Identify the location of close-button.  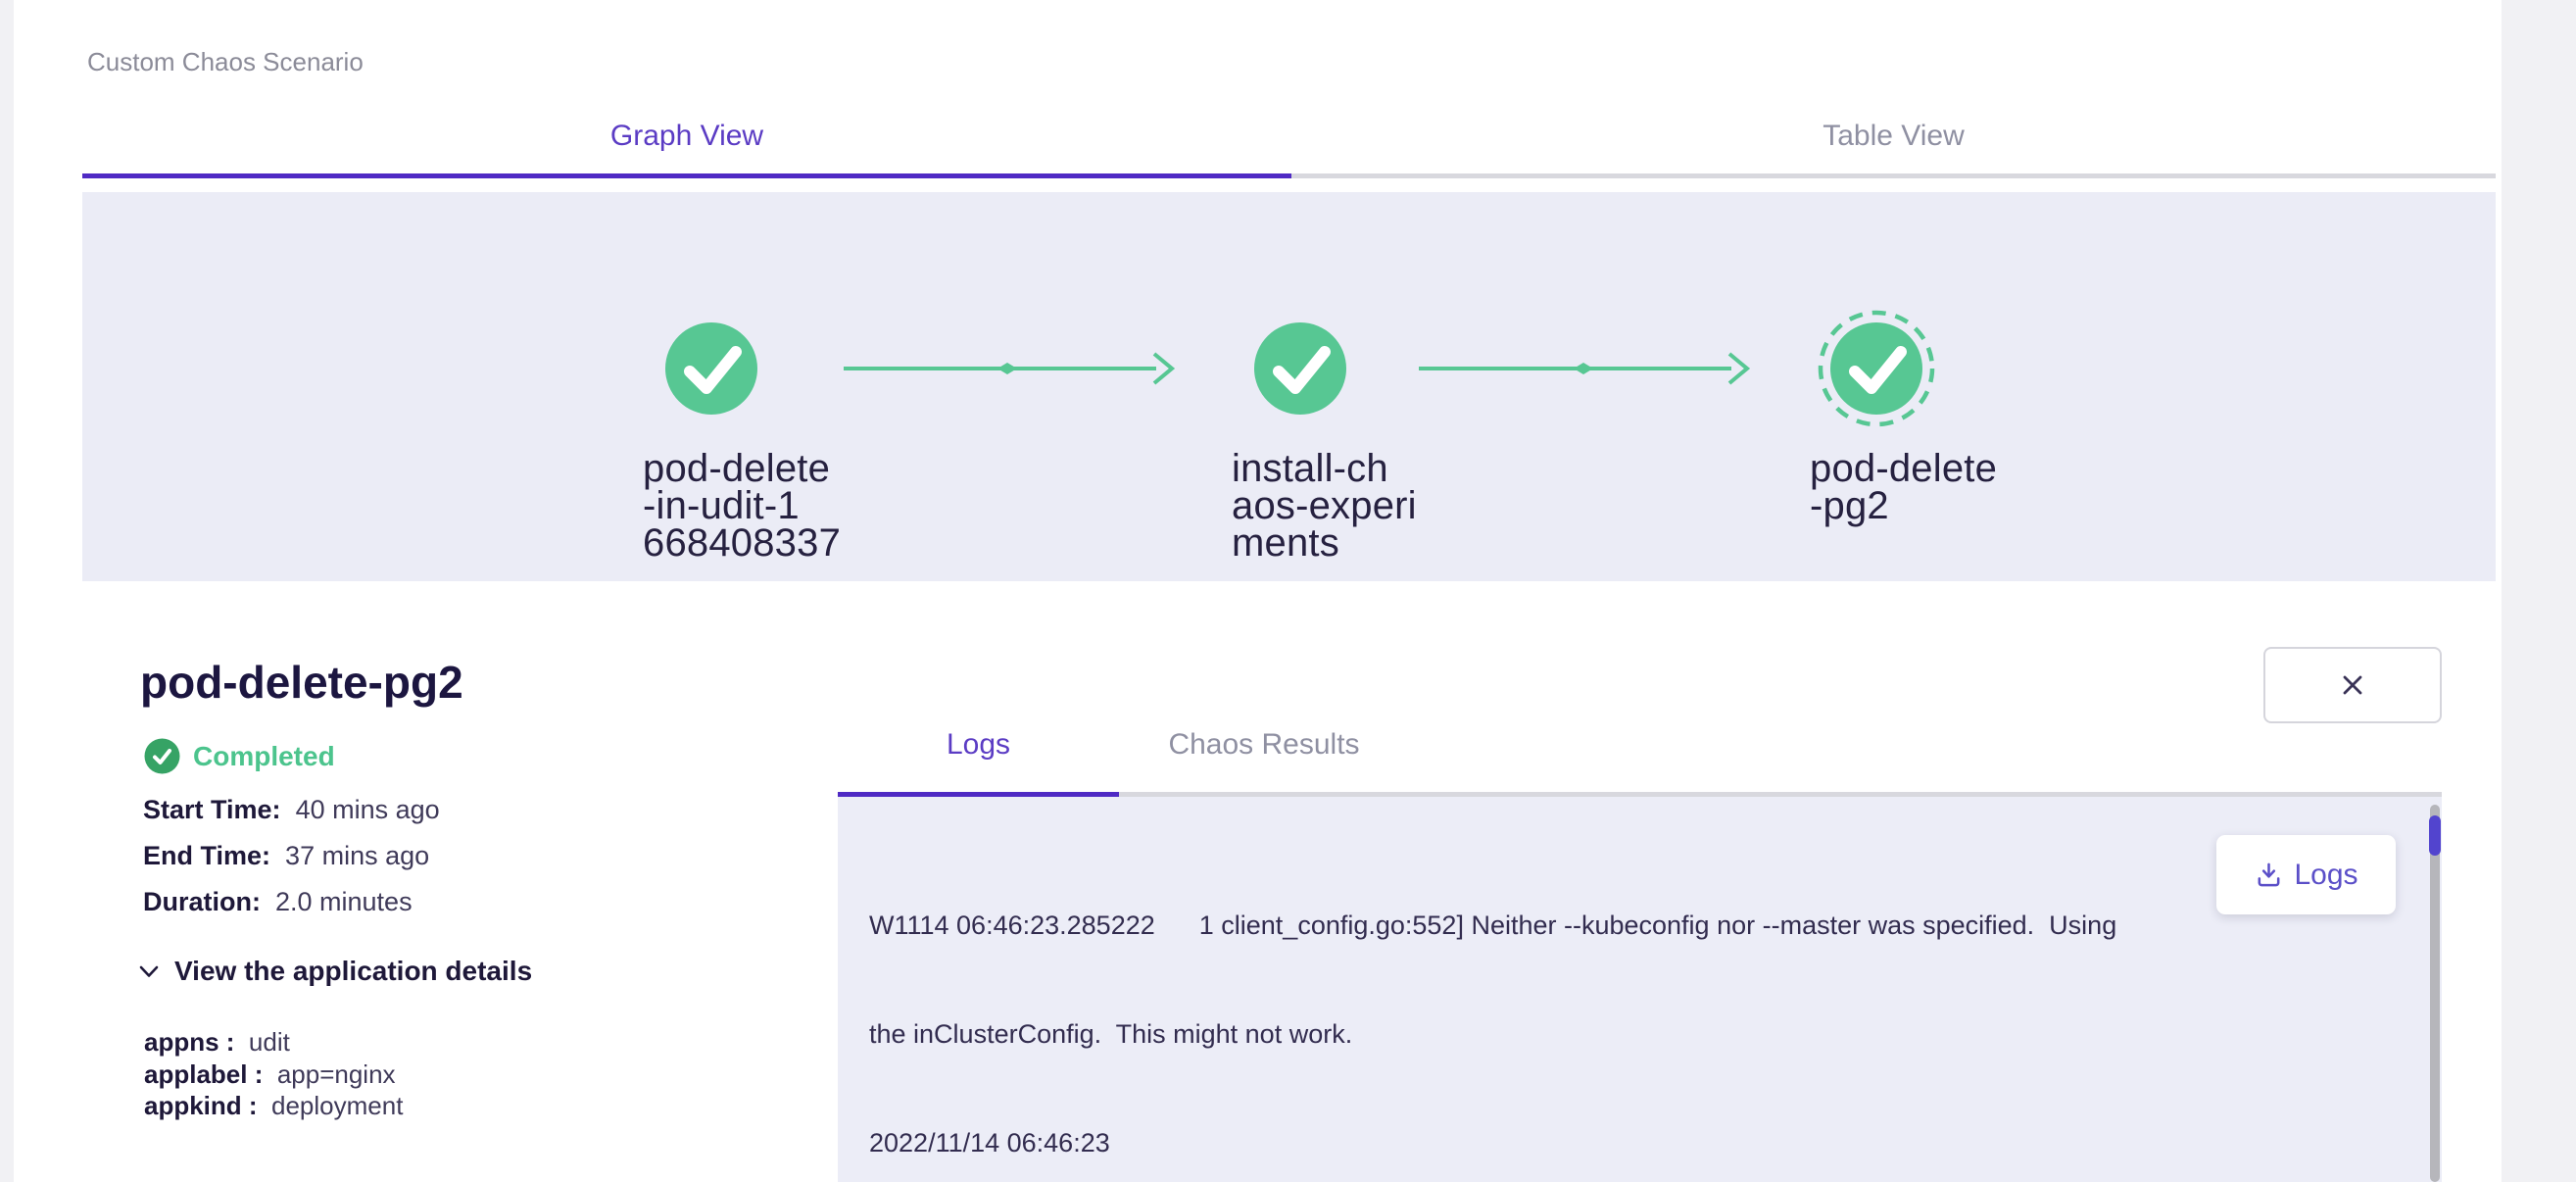
(2352, 685).